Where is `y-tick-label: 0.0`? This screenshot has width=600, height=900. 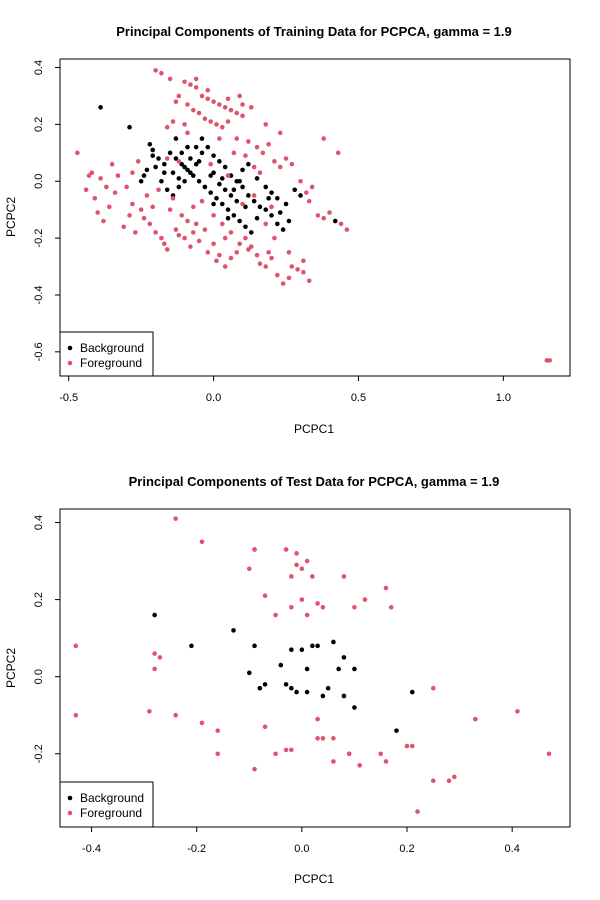
y-tick-label: 0.0 is located at coordinates (39, 181).